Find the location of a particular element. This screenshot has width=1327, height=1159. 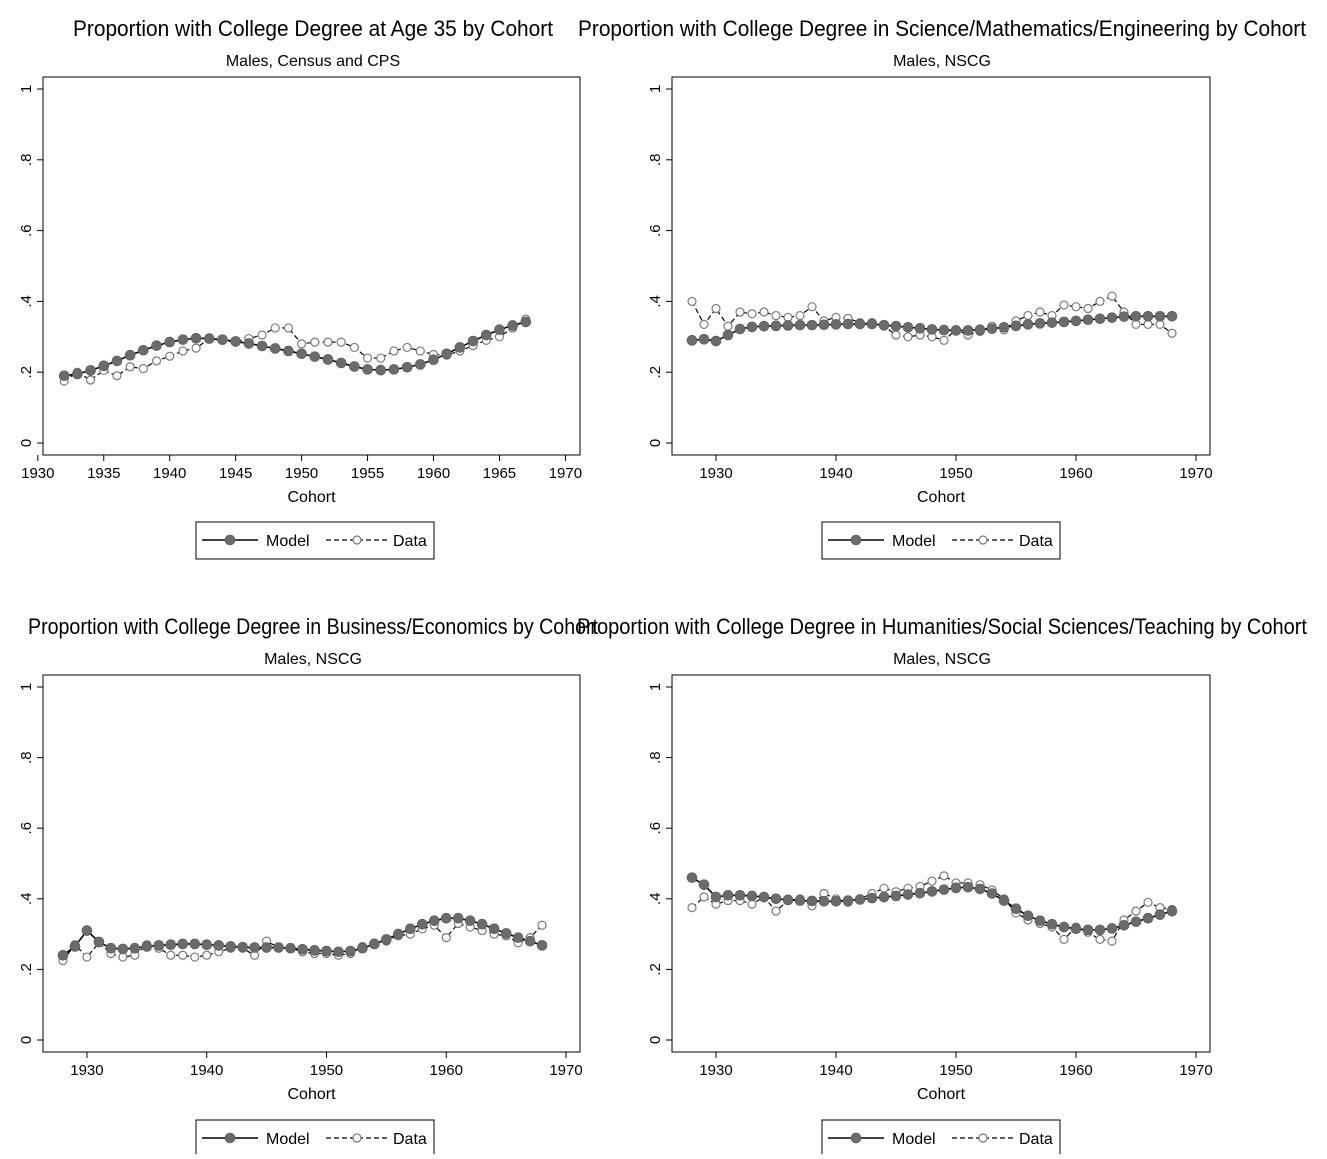

x-tick-label: 1960 is located at coordinates (1075, 1070).